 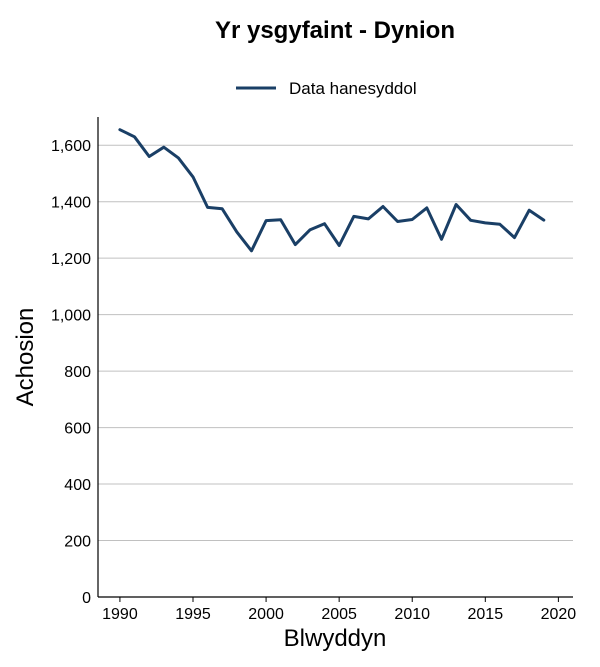 What do you see at coordinates (120, 614) in the screenshot?
I see `x-tick-label: 1990` at bounding box center [120, 614].